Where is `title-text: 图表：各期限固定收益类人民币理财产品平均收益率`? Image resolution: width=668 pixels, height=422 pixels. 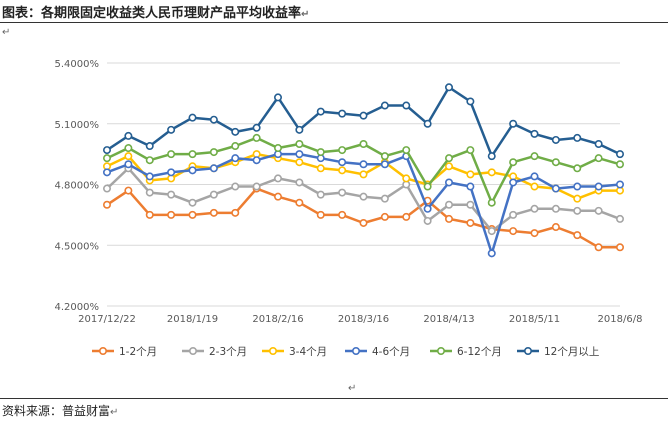
title-text: 图表：各期限固定收益类人民币理财产品平均收益率 is located at coordinates (152, 13).